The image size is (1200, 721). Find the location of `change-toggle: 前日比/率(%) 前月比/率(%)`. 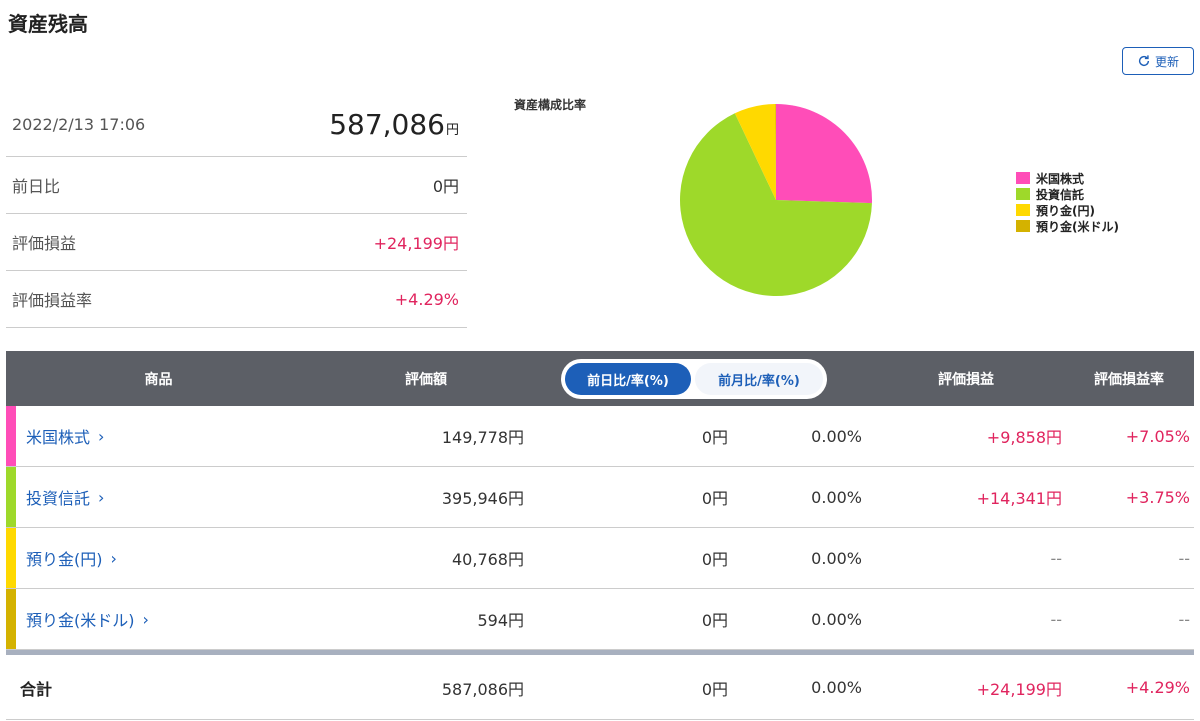

change-toggle: 前日比/率(%) 前月比/率(%) is located at coordinates (694, 379).